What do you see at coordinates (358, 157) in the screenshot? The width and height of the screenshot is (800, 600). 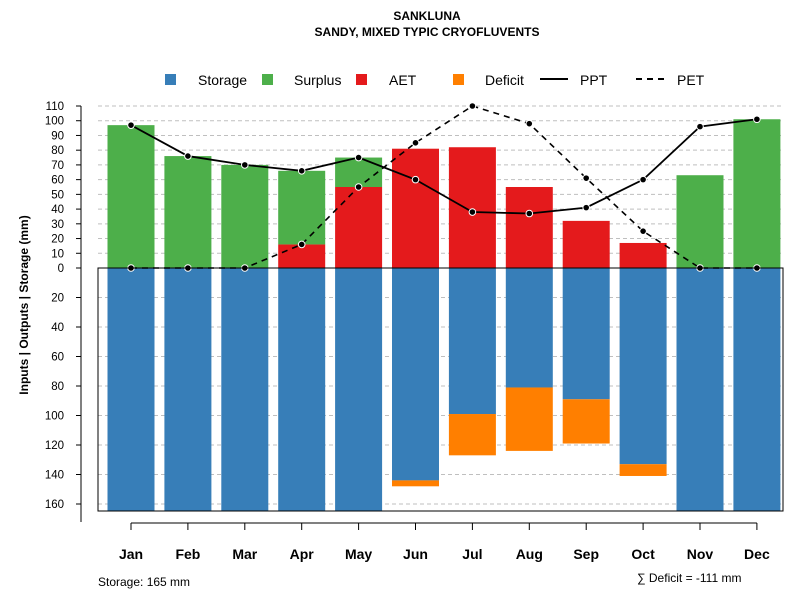 I see `ppt-point-may` at bounding box center [358, 157].